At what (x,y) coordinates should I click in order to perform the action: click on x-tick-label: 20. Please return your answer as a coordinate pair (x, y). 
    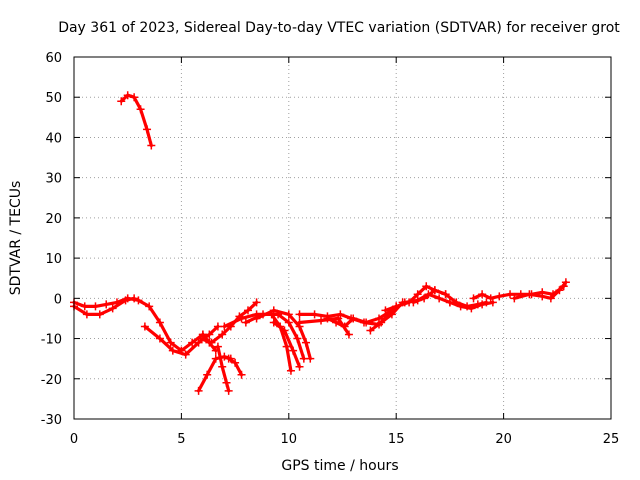
    Looking at the image, I should click on (503, 439).